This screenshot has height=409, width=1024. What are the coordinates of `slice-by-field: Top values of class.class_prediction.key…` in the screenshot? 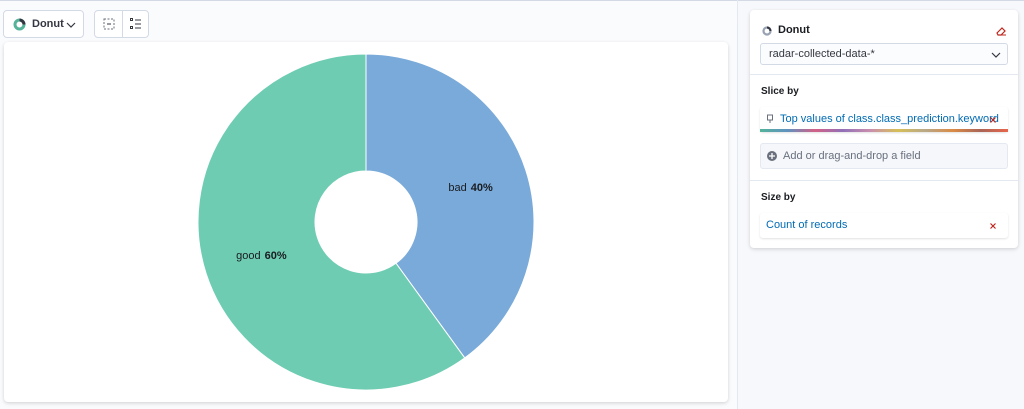 It's located at (884, 119).